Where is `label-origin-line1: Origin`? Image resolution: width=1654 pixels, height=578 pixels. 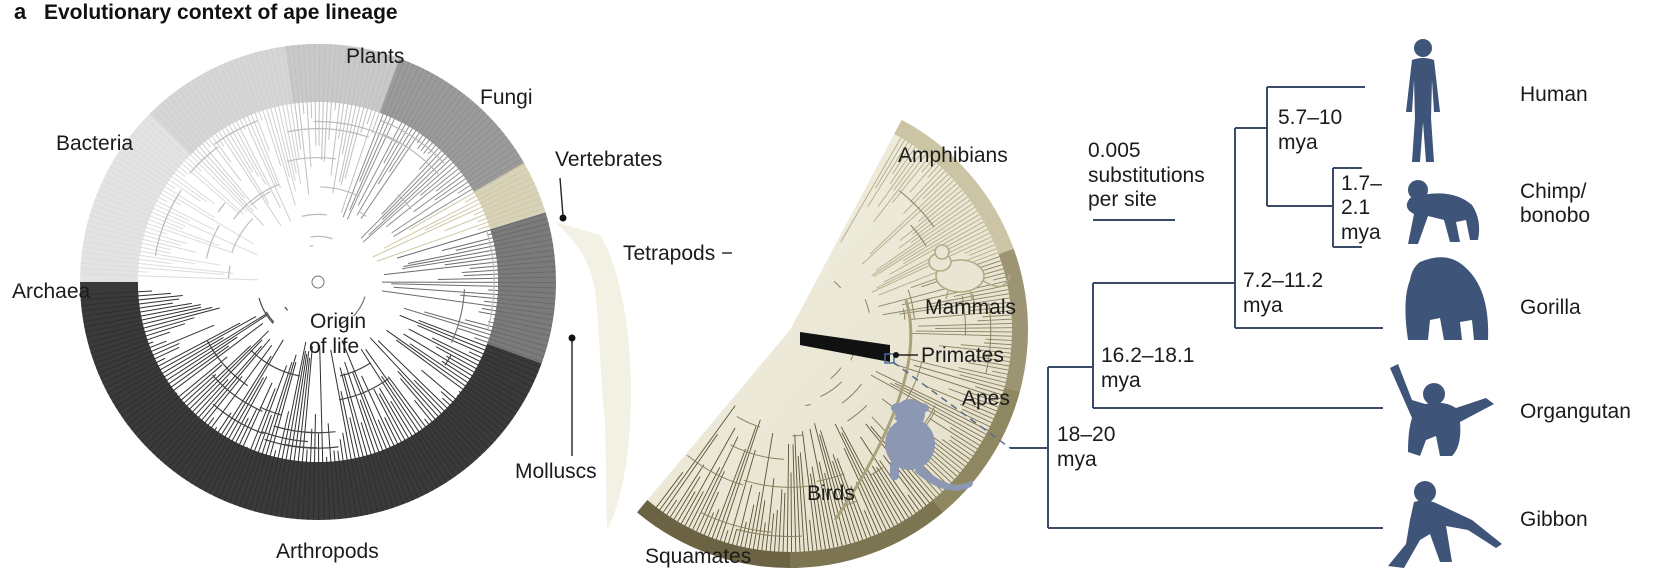 label-origin-line1: Origin is located at coordinates (338, 321).